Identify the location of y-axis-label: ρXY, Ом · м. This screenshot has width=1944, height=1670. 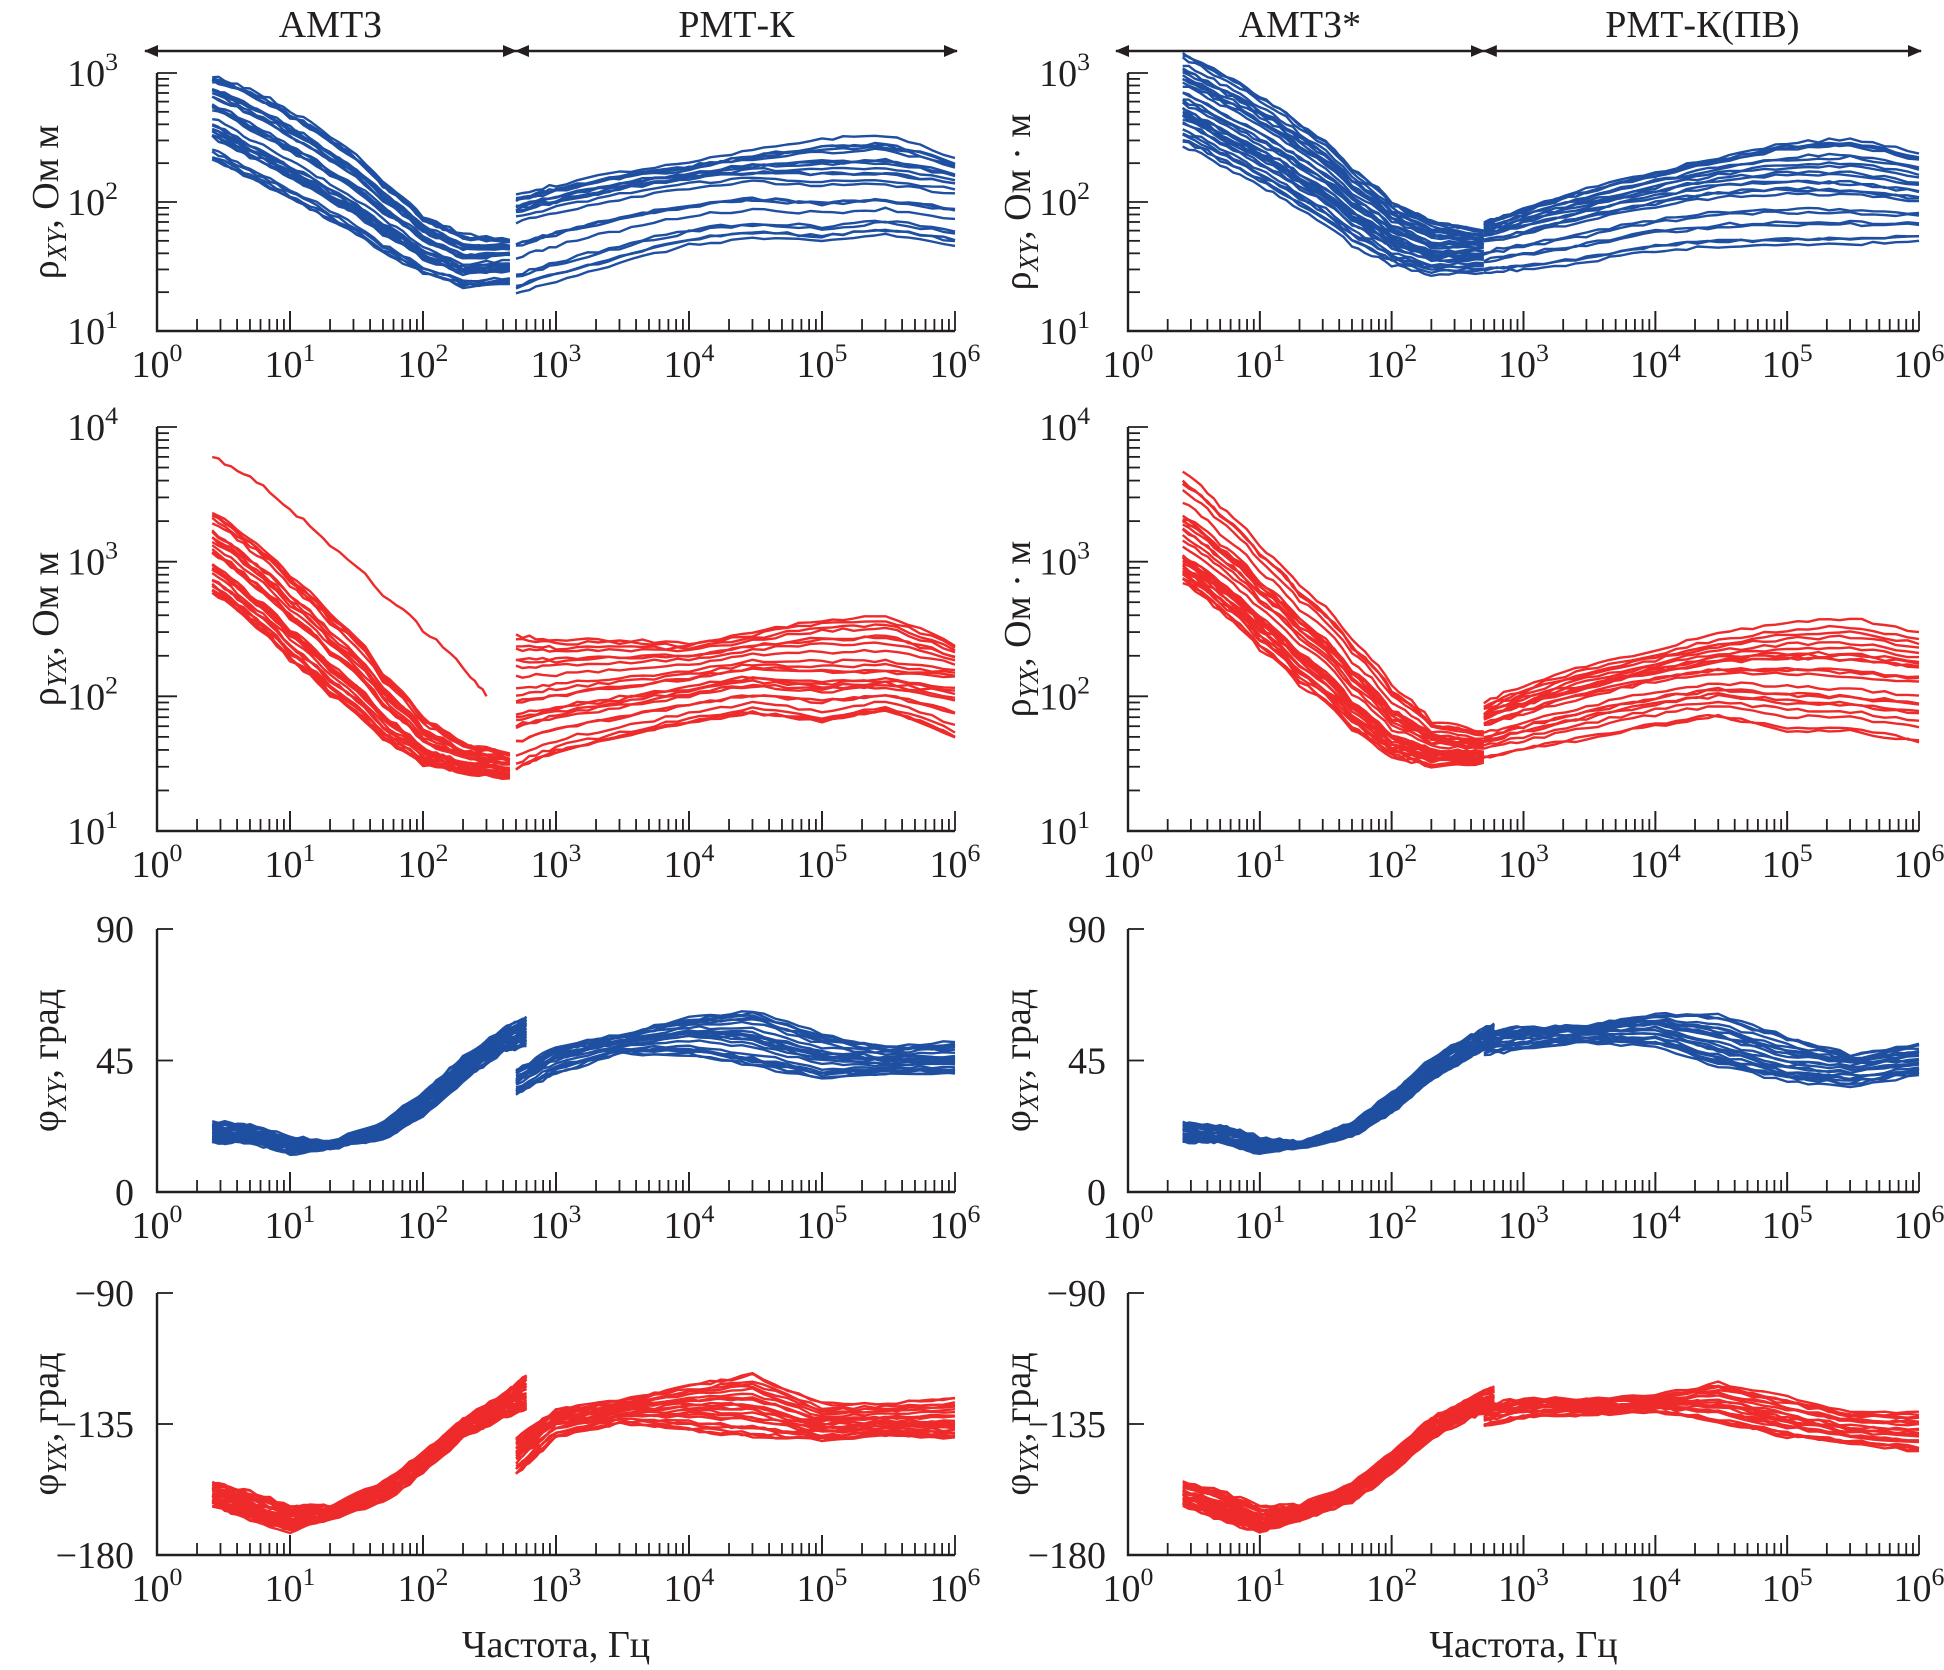
(1020, 202).